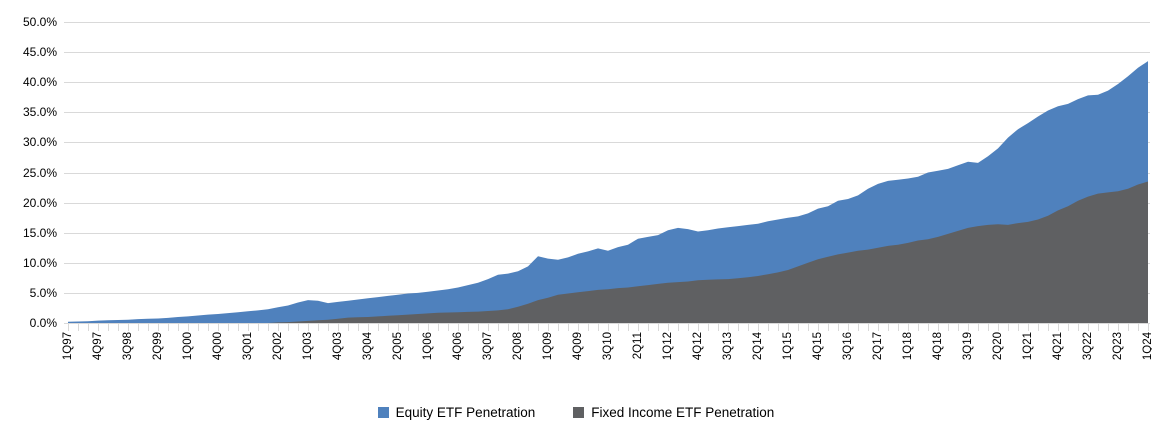 This screenshot has height=447, width=1152. Describe the element at coordinates (908, 346) in the screenshot. I see `x-axis-label: 1Q18` at that location.